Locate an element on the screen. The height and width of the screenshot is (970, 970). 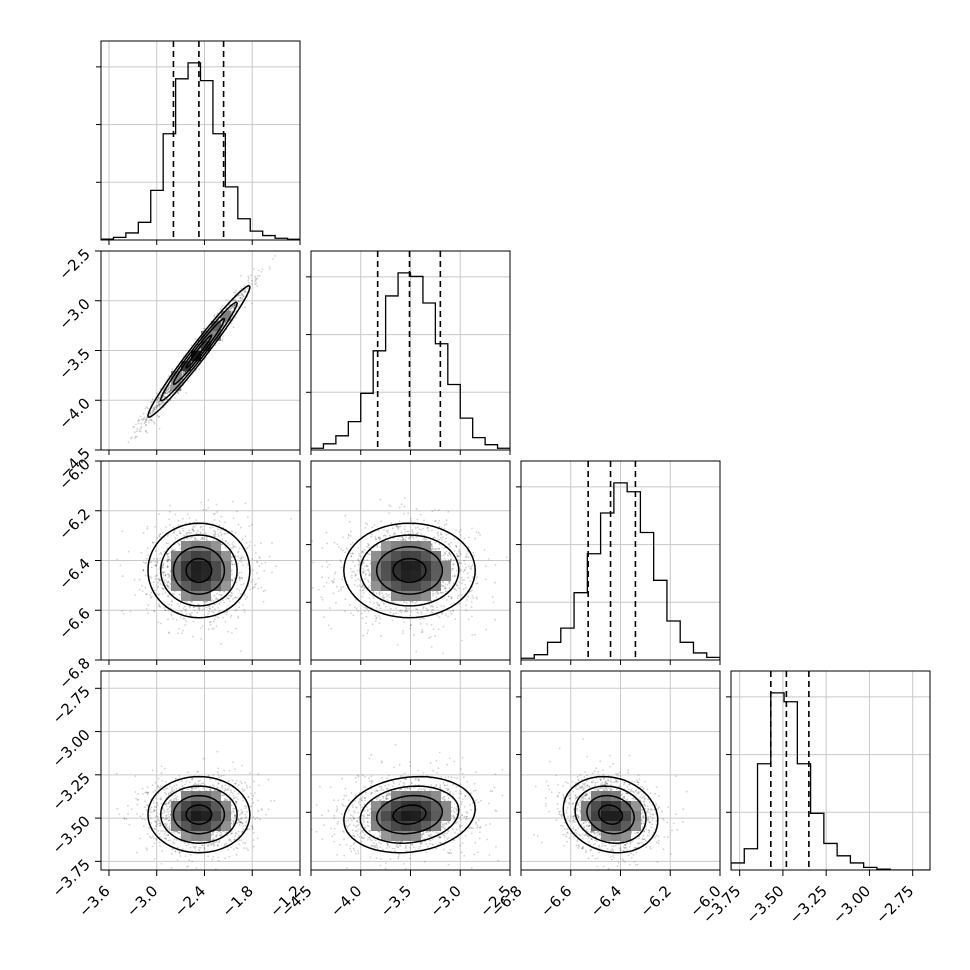
y-tick-label: −6.6 is located at coordinates (74, 623).